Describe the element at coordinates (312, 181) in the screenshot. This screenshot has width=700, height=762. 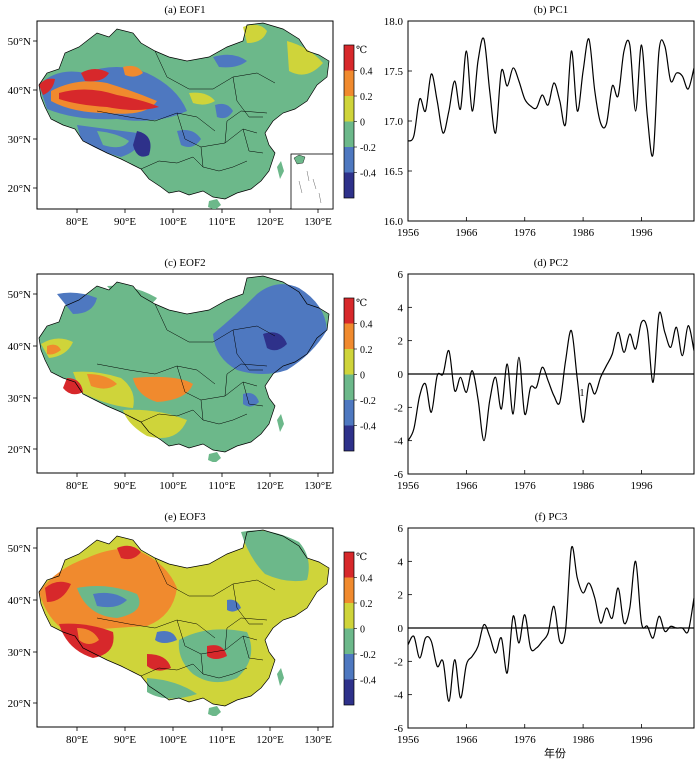
I see `south-china-sea-inset` at that location.